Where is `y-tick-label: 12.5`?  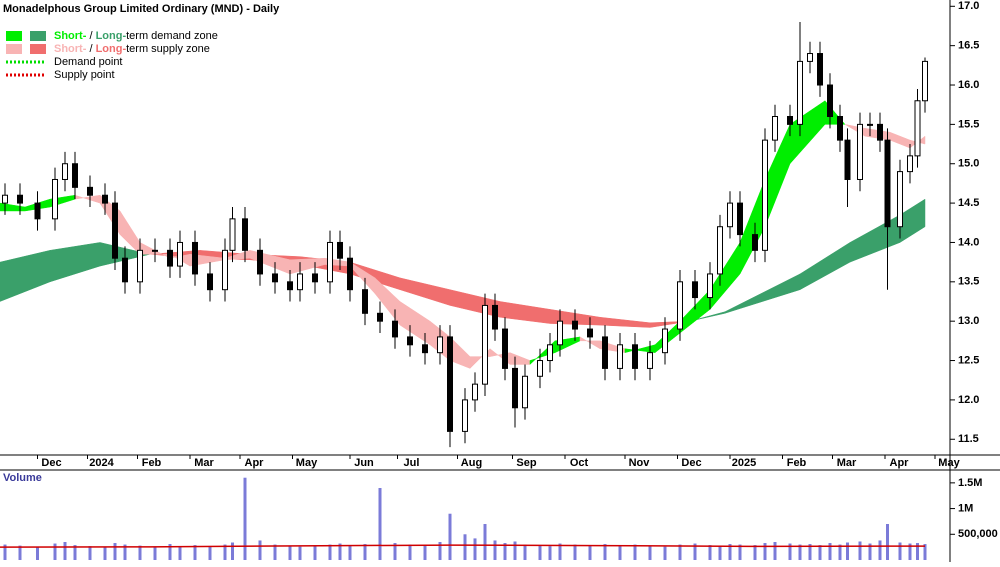 y-tick-label: 12.5 is located at coordinates (968, 360).